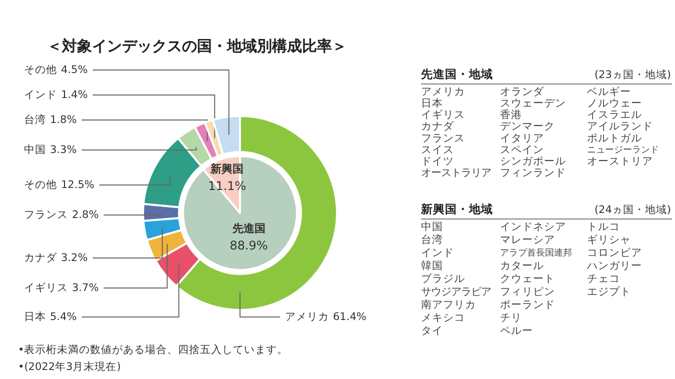 The height and width of the screenshot is (379, 675). I want to click on text: 韓国, so click(432, 265).